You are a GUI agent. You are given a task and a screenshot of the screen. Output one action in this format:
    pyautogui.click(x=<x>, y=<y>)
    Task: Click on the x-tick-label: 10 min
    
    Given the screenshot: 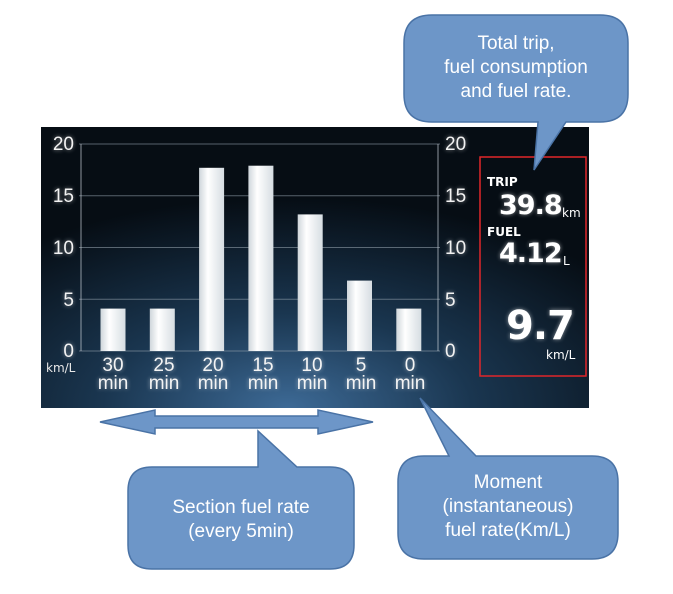 What is the action you would take?
    pyautogui.click(x=312, y=374)
    